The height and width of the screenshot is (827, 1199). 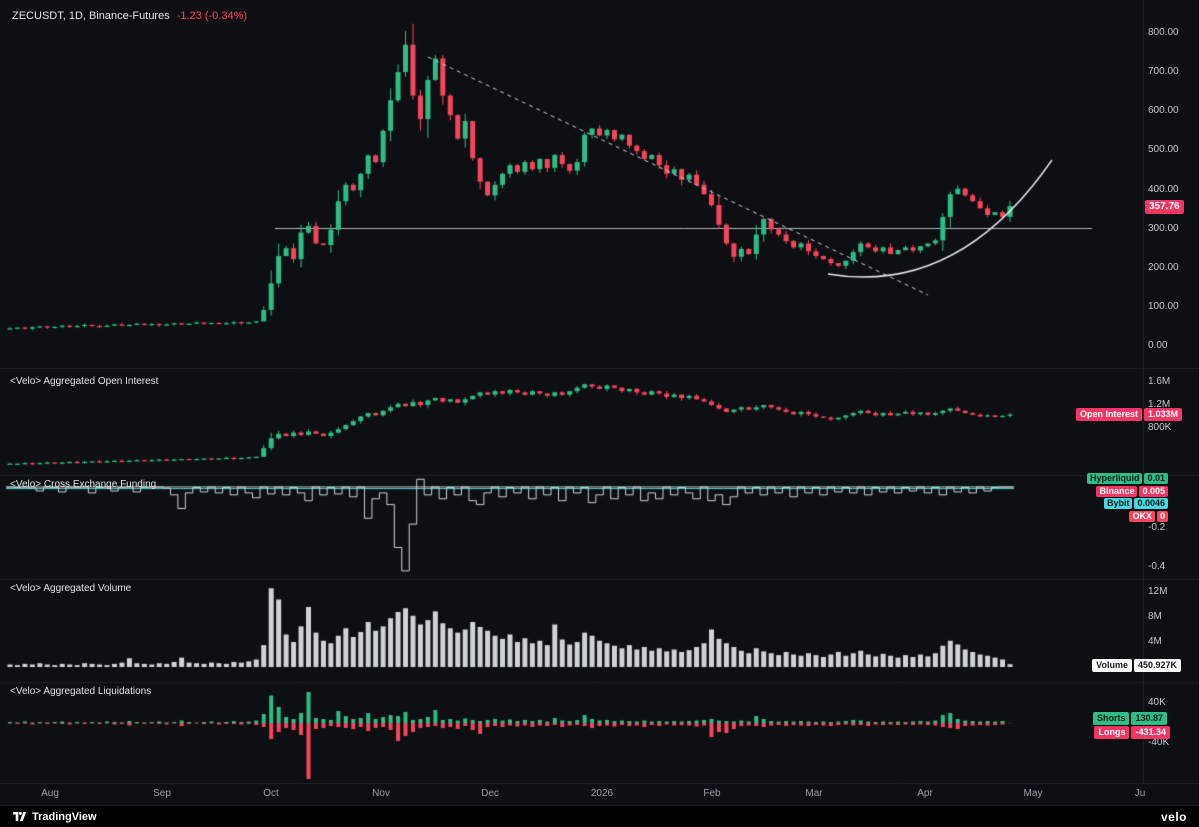 I want to click on axis-tick: 4M, so click(x=1155, y=641).